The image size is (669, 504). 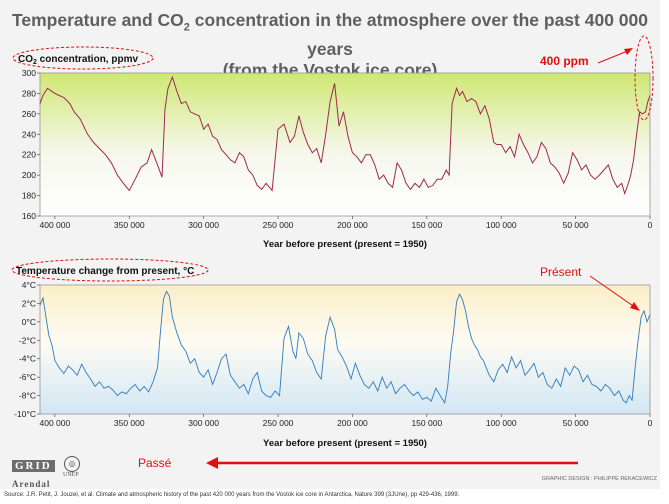 I want to click on ppm400-arrowhead, so click(x=628, y=51).